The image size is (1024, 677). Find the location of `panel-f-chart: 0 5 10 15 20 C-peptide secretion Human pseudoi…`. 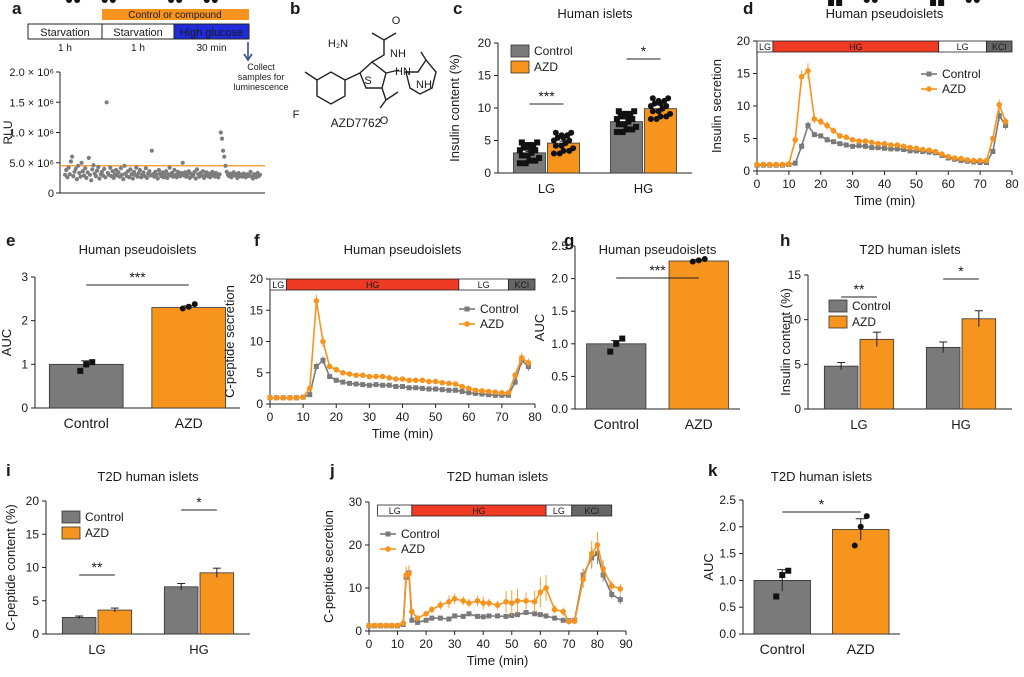

panel-f-chart: 0 5 10 15 20 C-peptide secretion Human pseudoi… is located at coordinates (382, 341).